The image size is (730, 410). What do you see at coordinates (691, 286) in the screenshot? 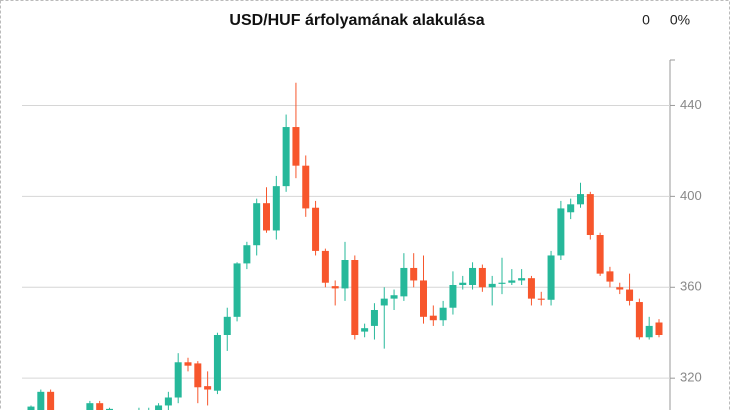
I see `y-tick-label: 360` at bounding box center [691, 286].